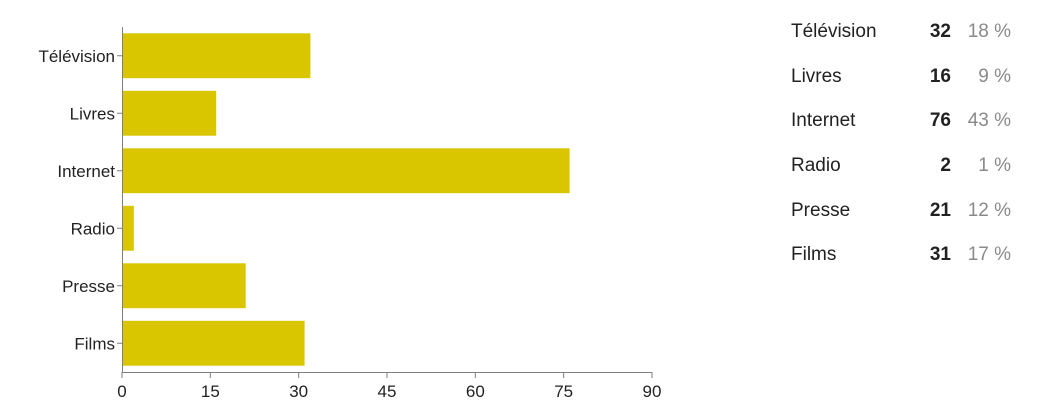 This screenshot has height=404, width=1055. I want to click on category-label: Films, so click(94, 343).